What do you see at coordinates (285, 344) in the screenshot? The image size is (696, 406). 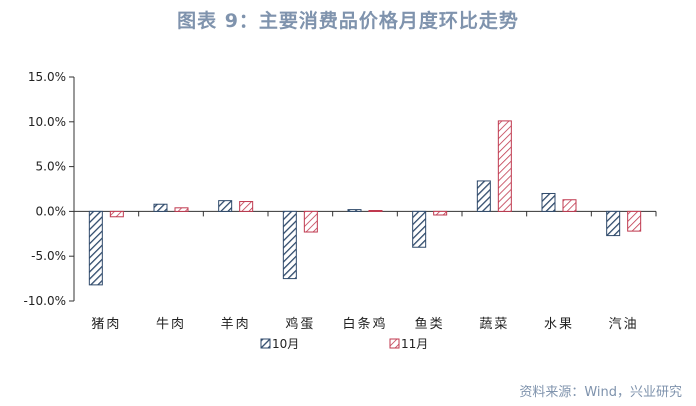 I see `legend-label-1: 10月` at bounding box center [285, 344].